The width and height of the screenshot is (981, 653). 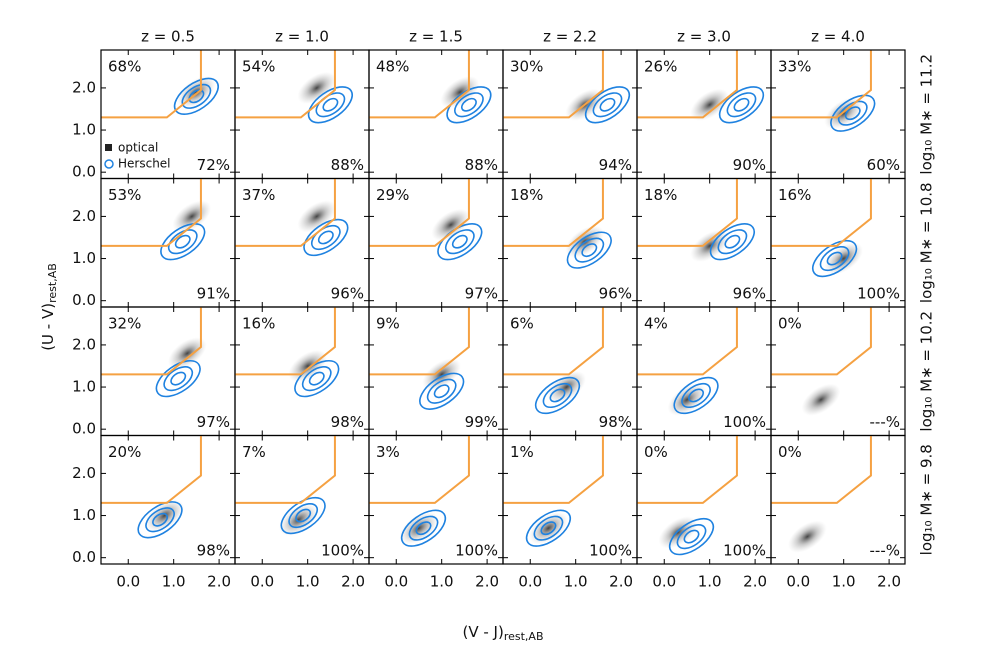 What do you see at coordinates (124, 195) in the screenshot?
I see `optical-fraction: 53%` at bounding box center [124, 195].